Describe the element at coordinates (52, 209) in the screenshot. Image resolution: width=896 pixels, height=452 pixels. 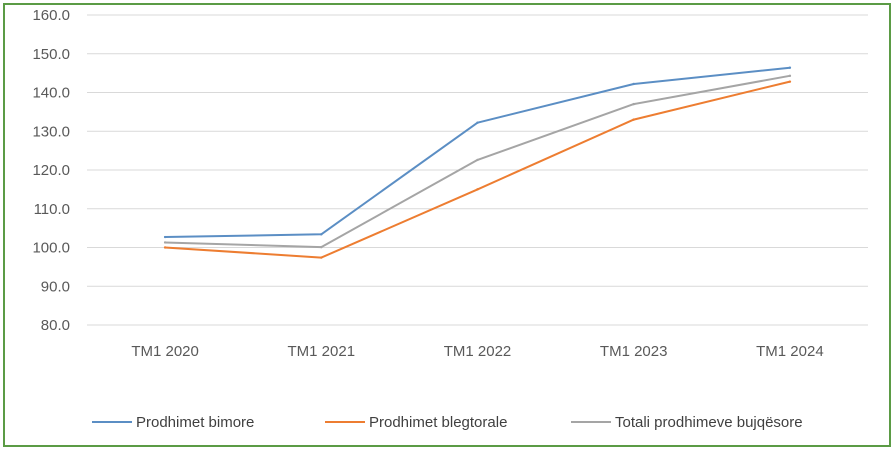
I see `y-tick-label: 110.0` at that location.